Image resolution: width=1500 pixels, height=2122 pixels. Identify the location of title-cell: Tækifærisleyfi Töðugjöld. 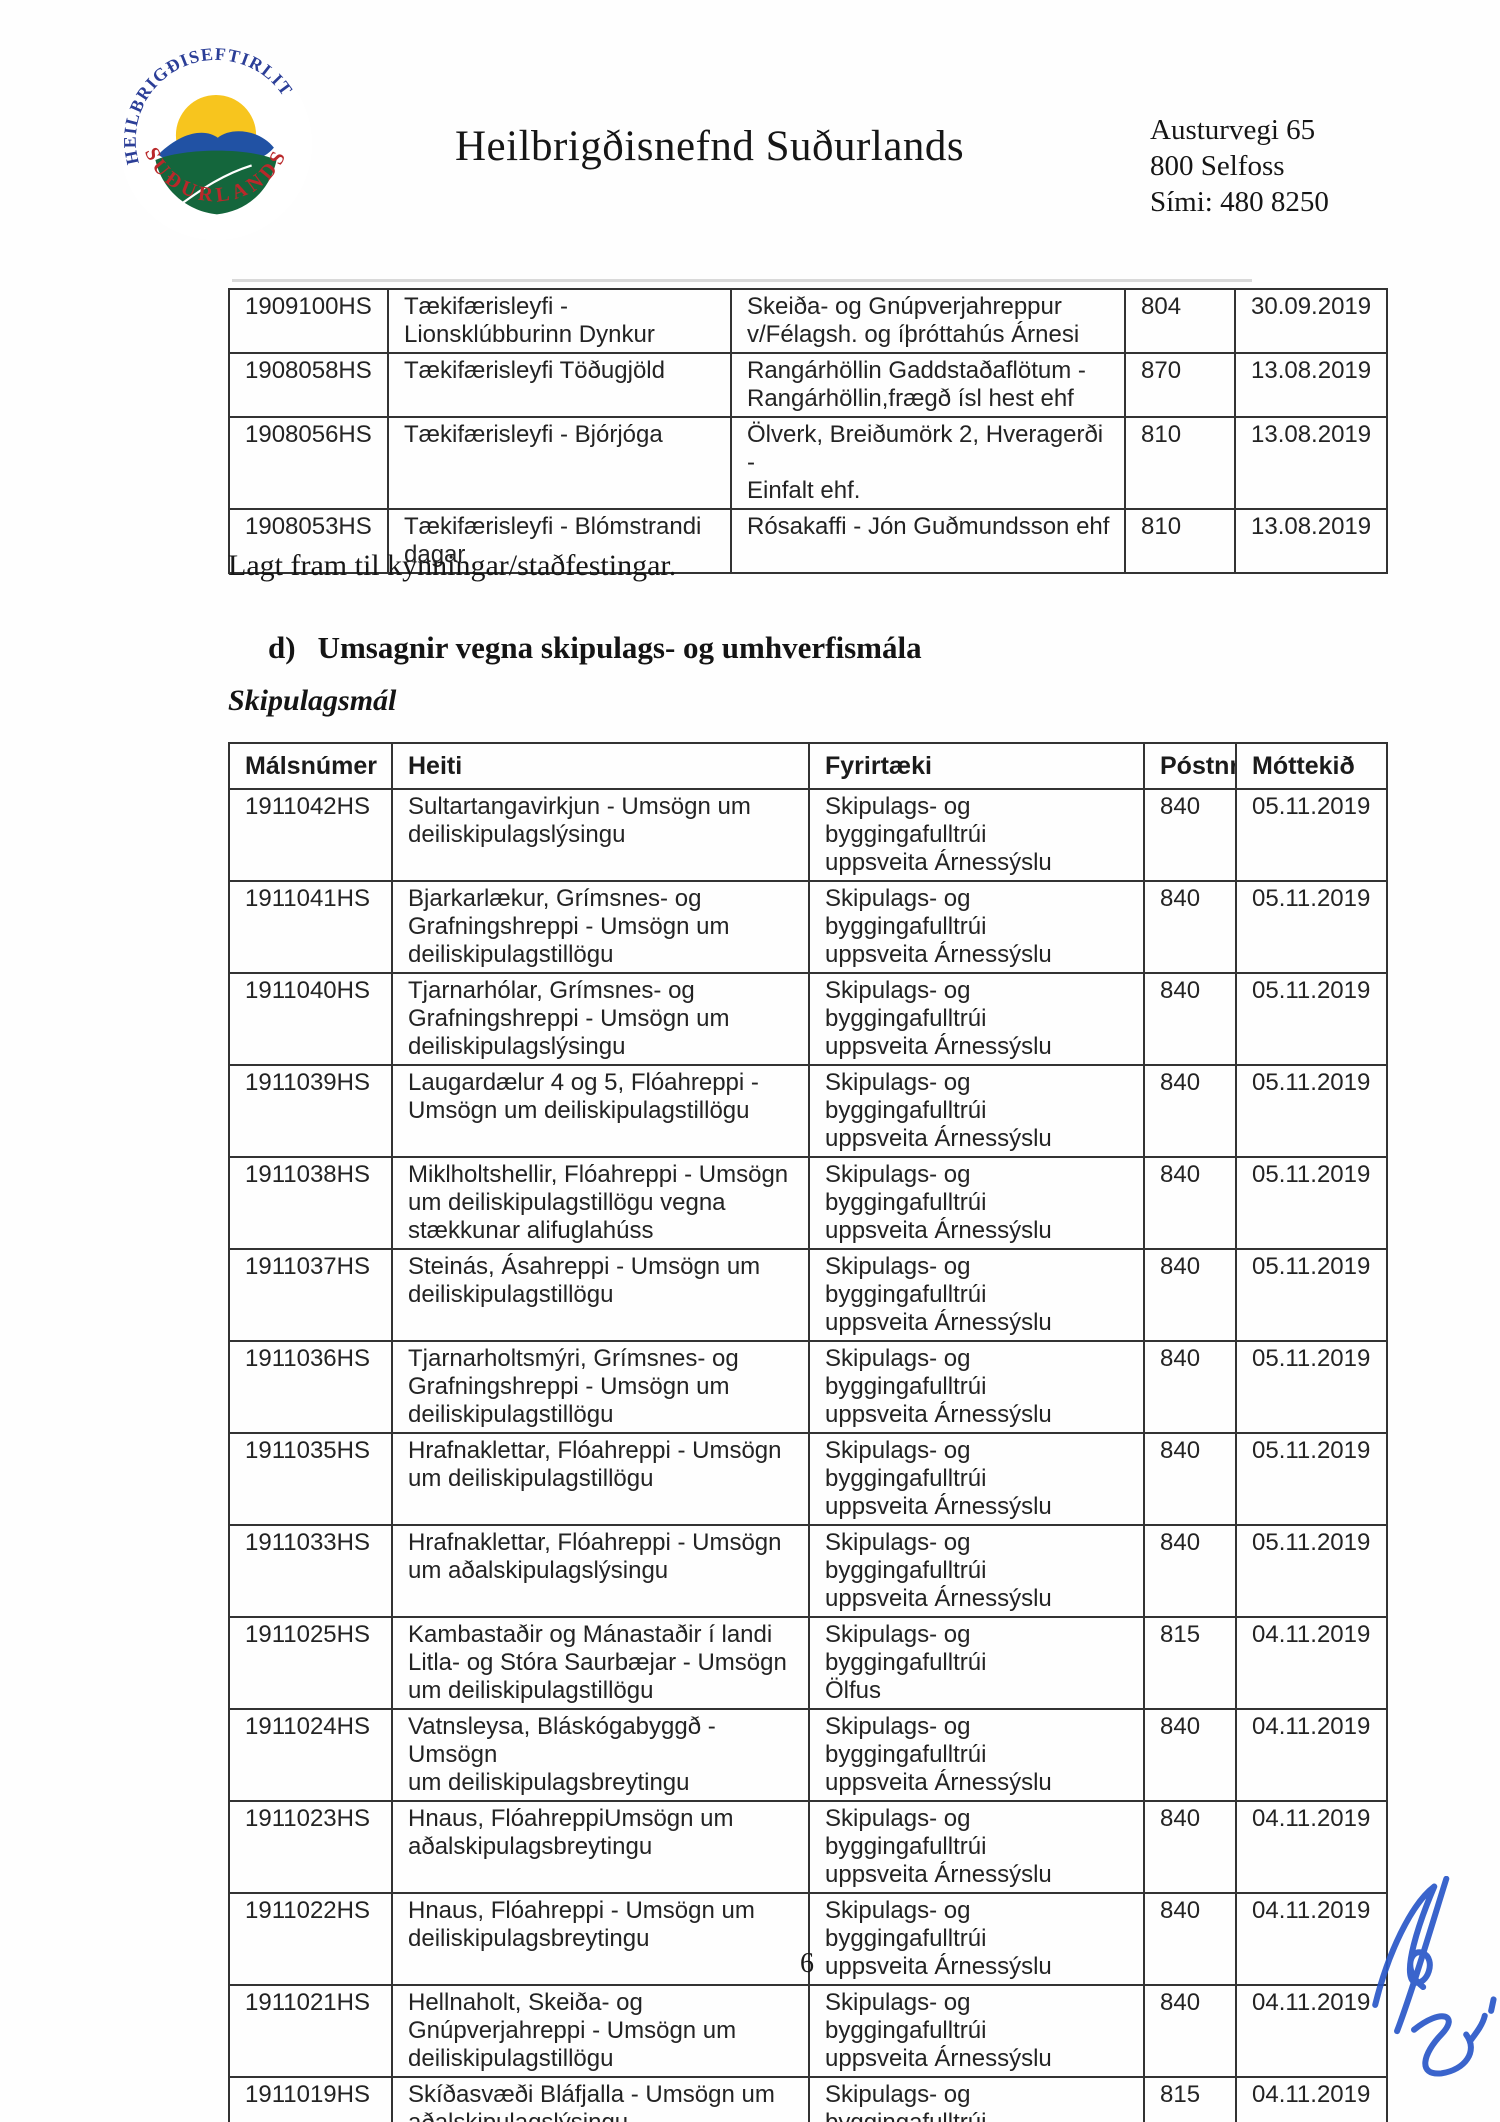
(559, 385).